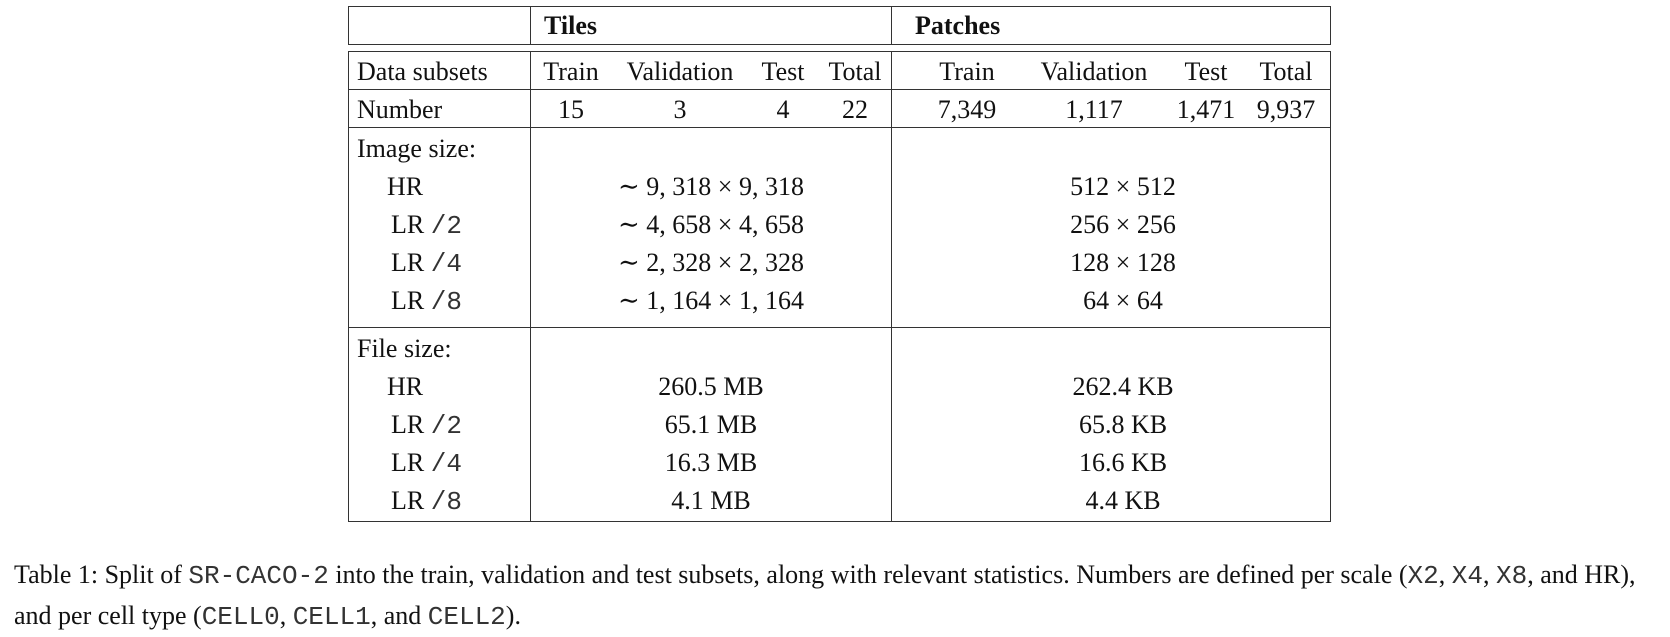 The image size is (1670, 637). I want to click on section-title-image-size: Image size:, so click(417, 148).